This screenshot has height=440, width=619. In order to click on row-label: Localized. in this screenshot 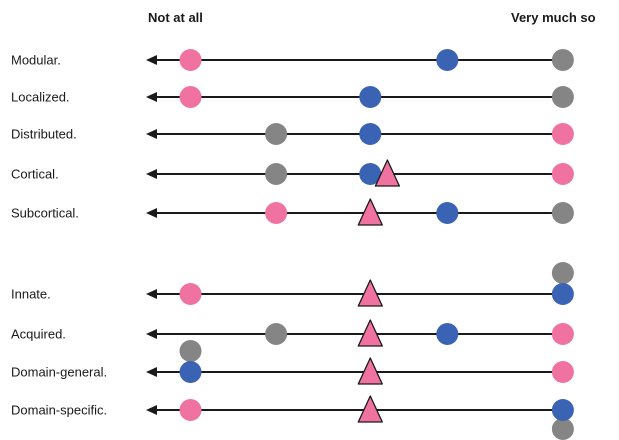, I will do `click(40, 96)`.